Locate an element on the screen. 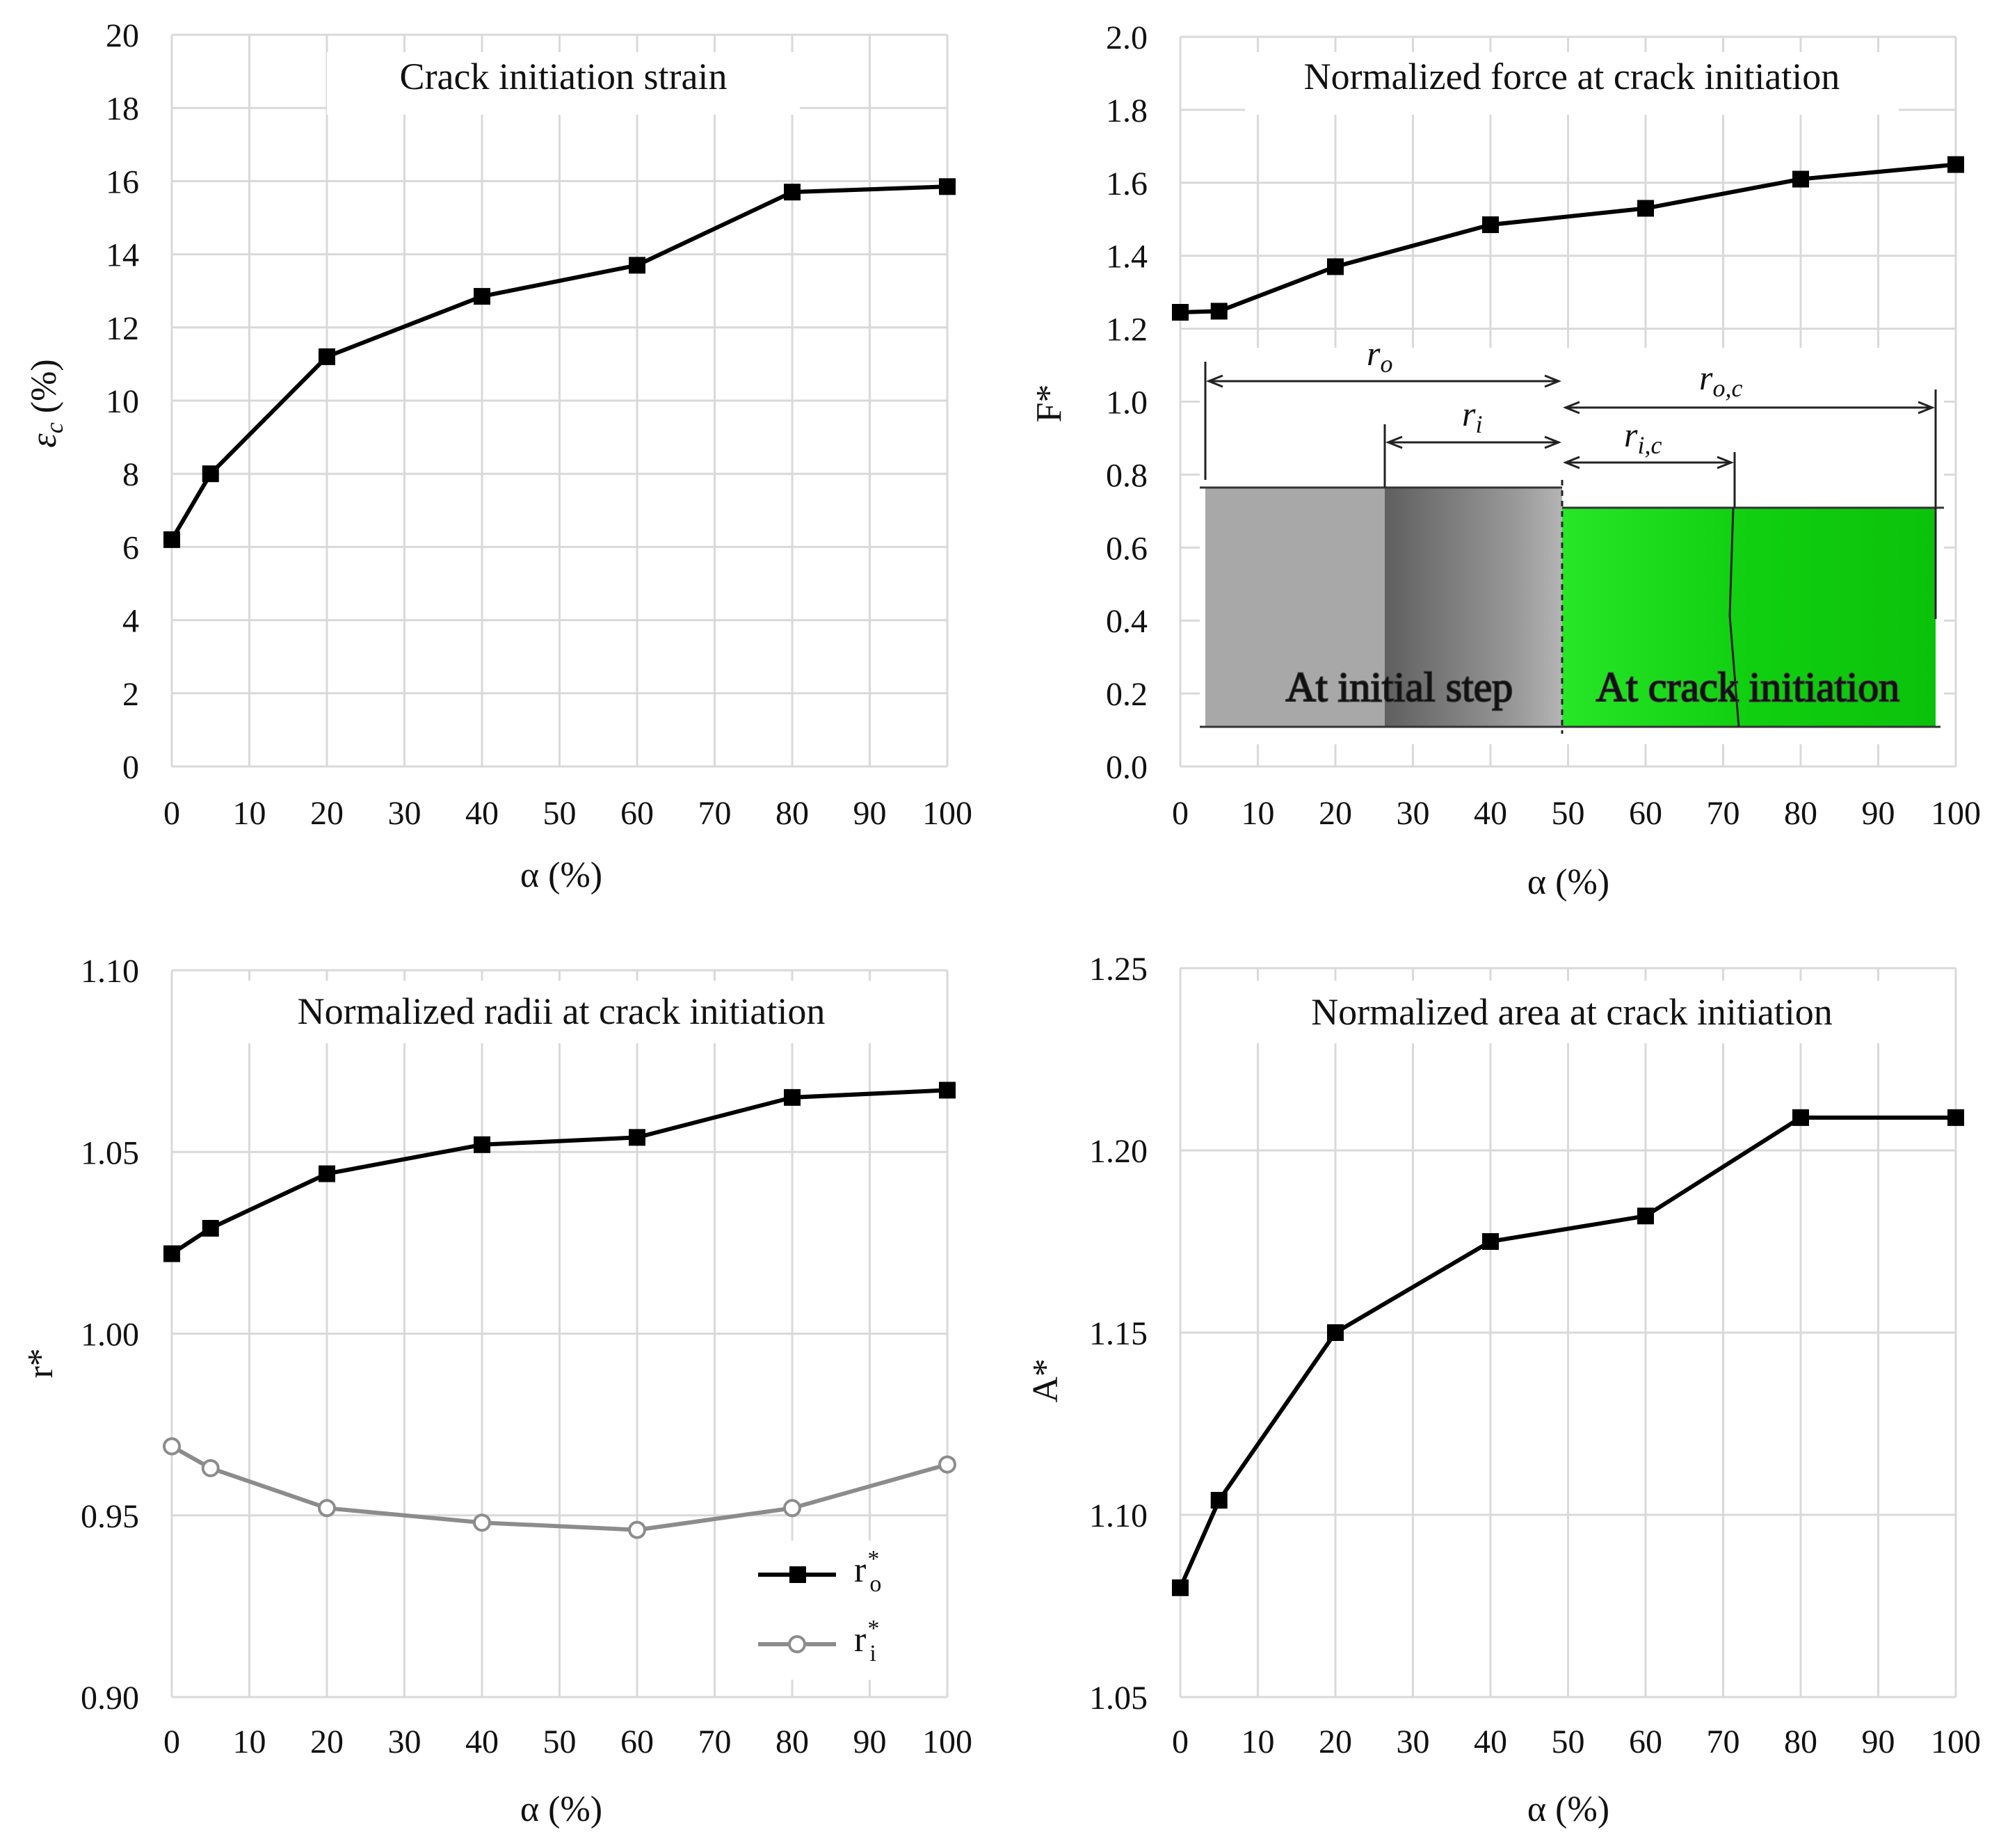 This screenshot has height=1848, width=2001. label-r-oc: ro,c is located at coordinates (1720, 380).